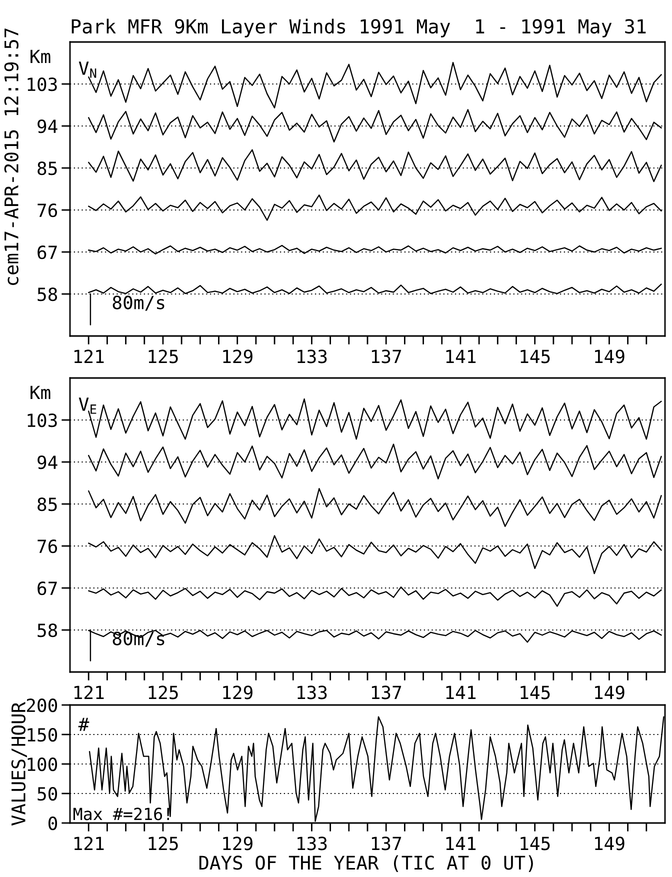 This screenshot has width=672, height=877. What do you see at coordinates (48, 794) in the screenshot?
I see `y-tick-label: 50` at bounding box center [48, 794].